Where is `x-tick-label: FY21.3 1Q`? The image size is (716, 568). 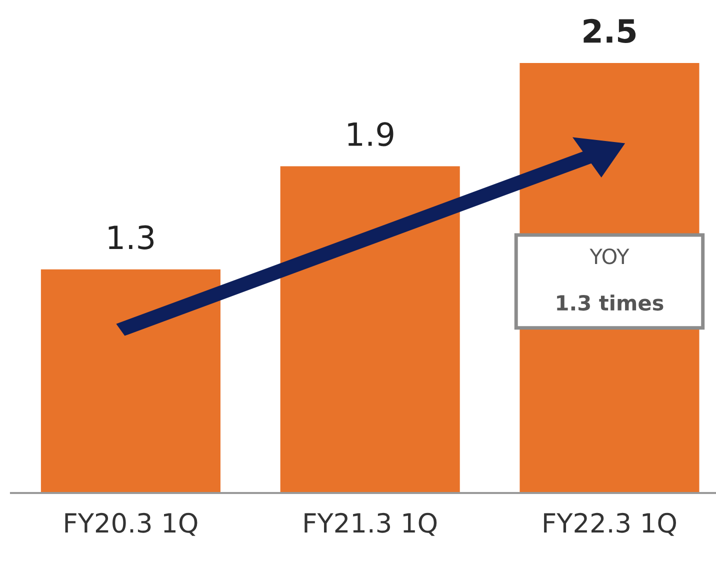
x-tick-label: FY21.3 1Q is located at coordinates (370, 524).